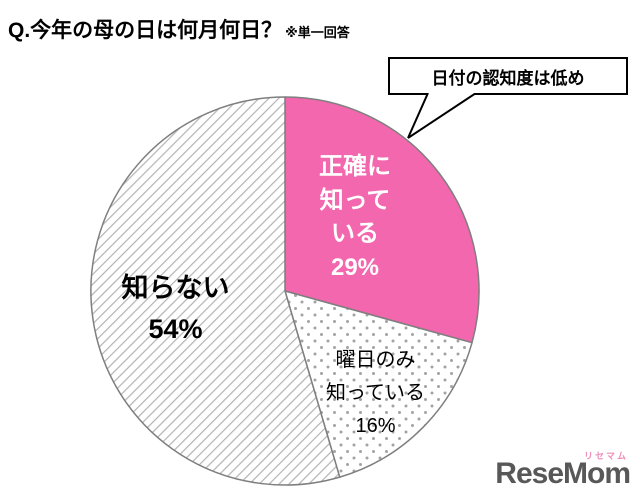  I want to click on slice-label-line: 知って, so click(355, 200).